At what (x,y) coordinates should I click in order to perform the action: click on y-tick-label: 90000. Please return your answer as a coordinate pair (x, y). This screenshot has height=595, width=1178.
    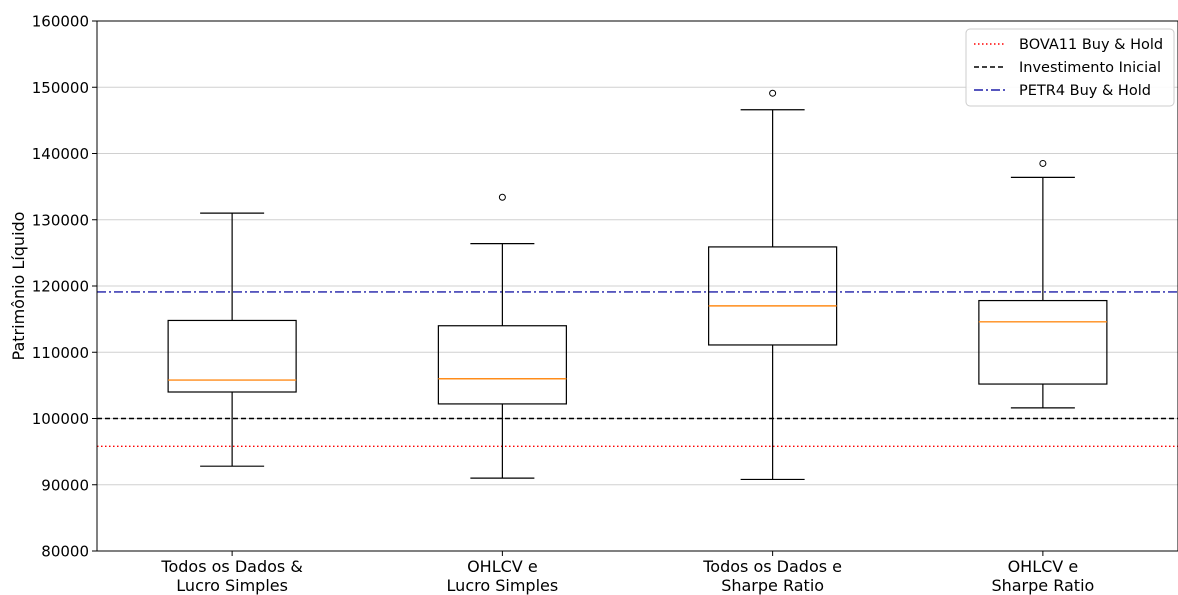
    Looking at the image, I should click on (65, 485).